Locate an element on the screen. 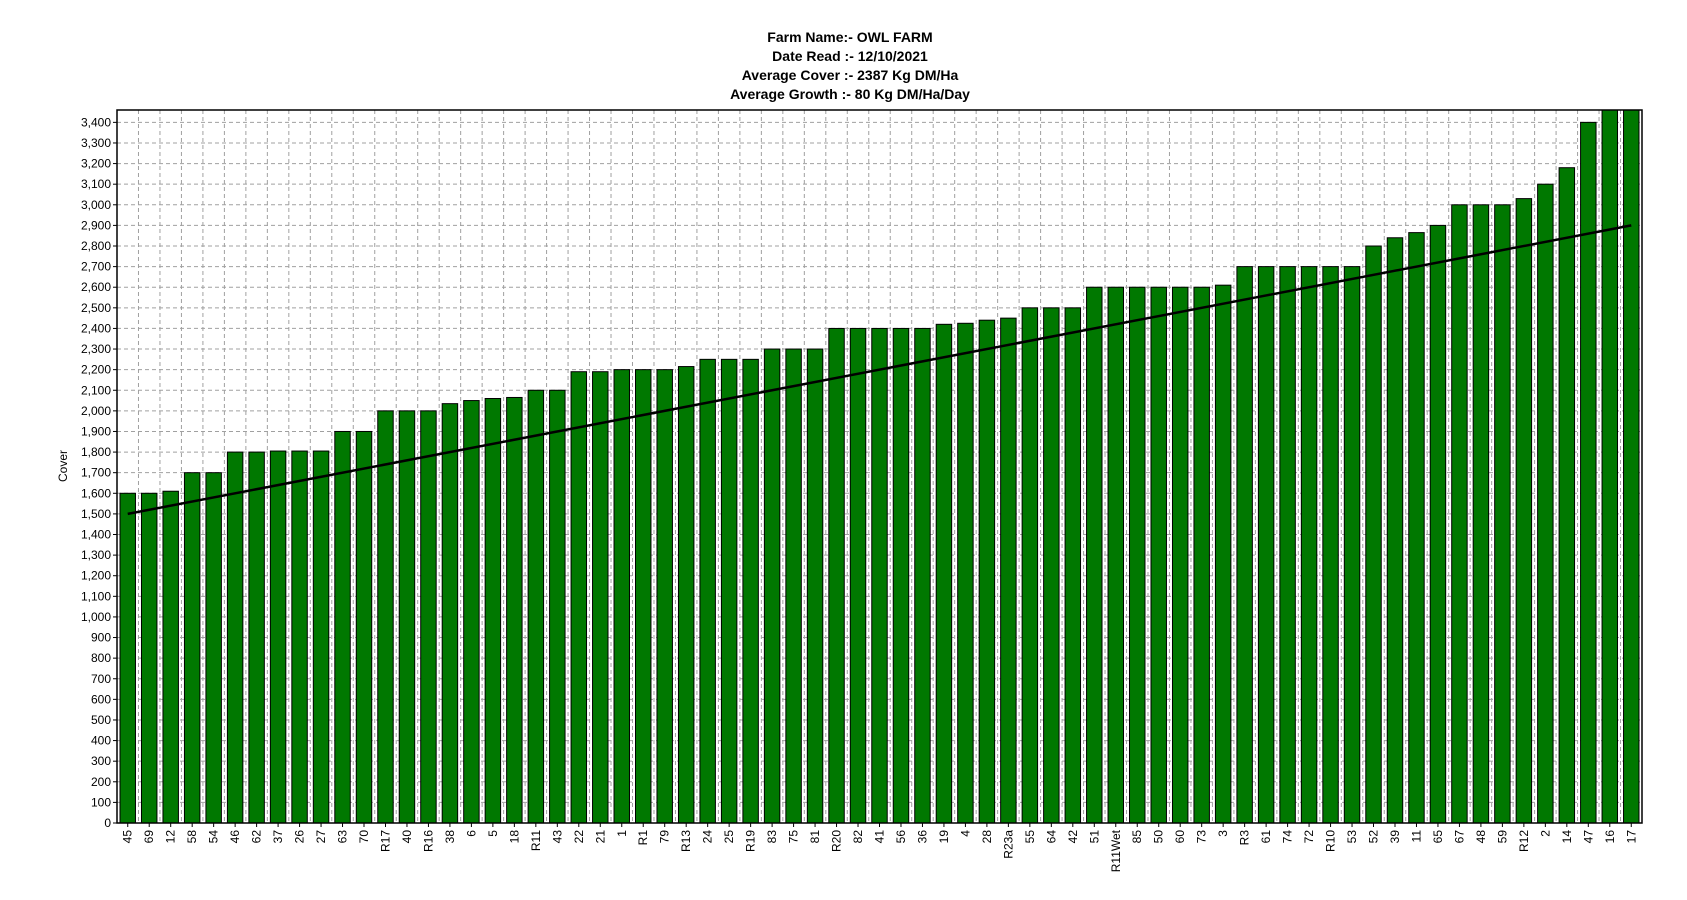  x-tick-label: 12 is located at coordinates (171, 837).